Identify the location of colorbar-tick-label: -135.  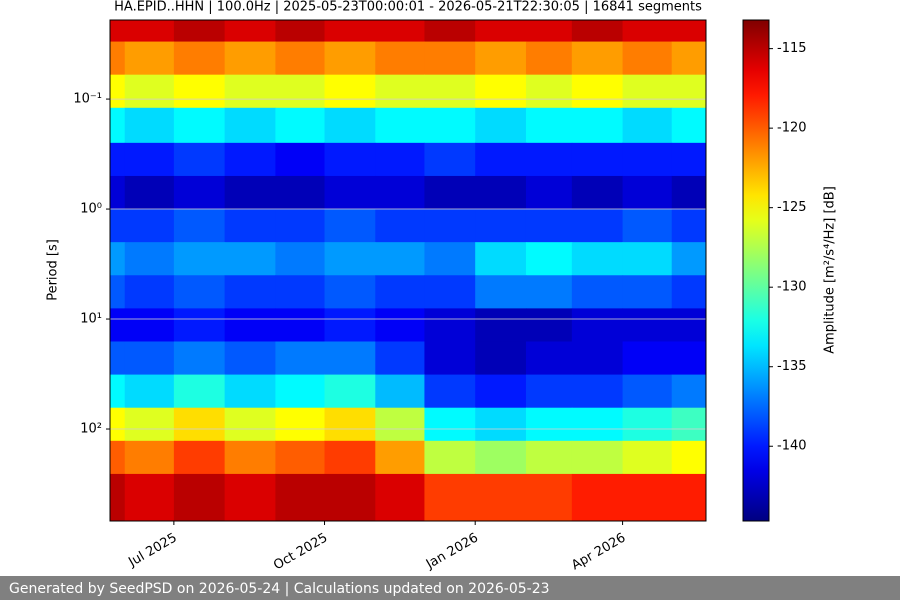
(792, 366).